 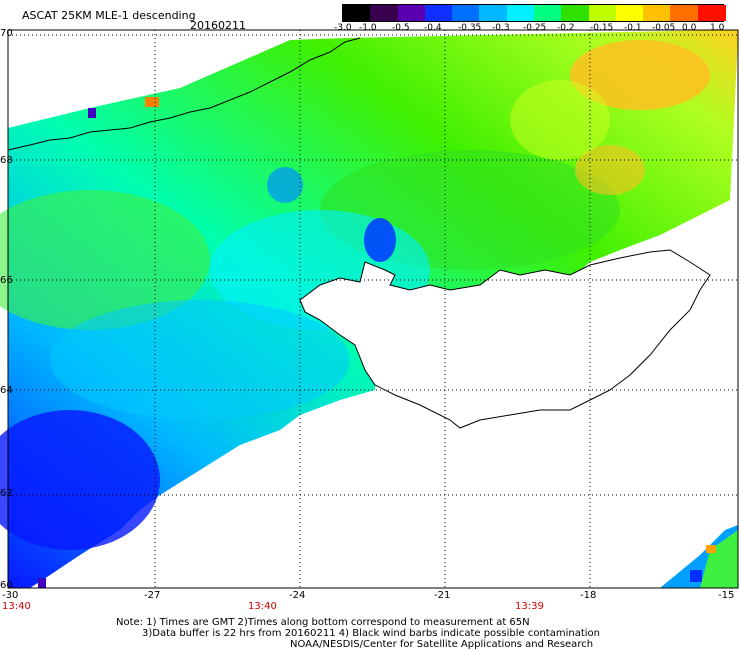 I want to click on time-label-3: 13:39, so click(x=529, y=606).